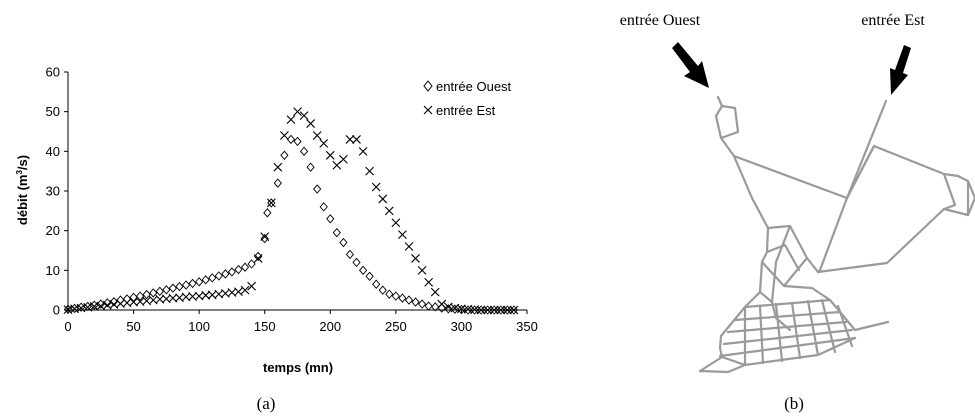  Describe the element at coordinates (474, 86) in the screenshot. I see `legend-label-west: entrée Ouest` at that location.